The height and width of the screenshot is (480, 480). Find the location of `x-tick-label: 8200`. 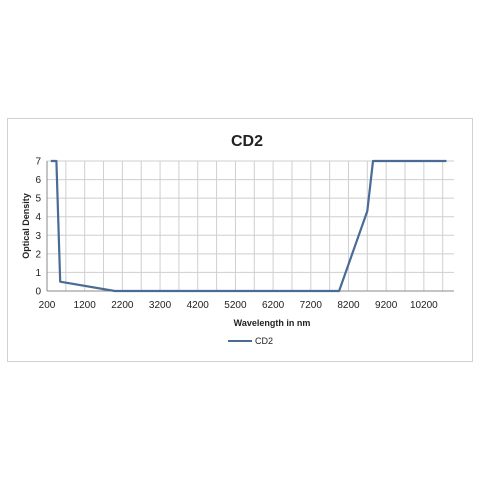

x-tick-label: 8200 is located at coordinates (348, 305).